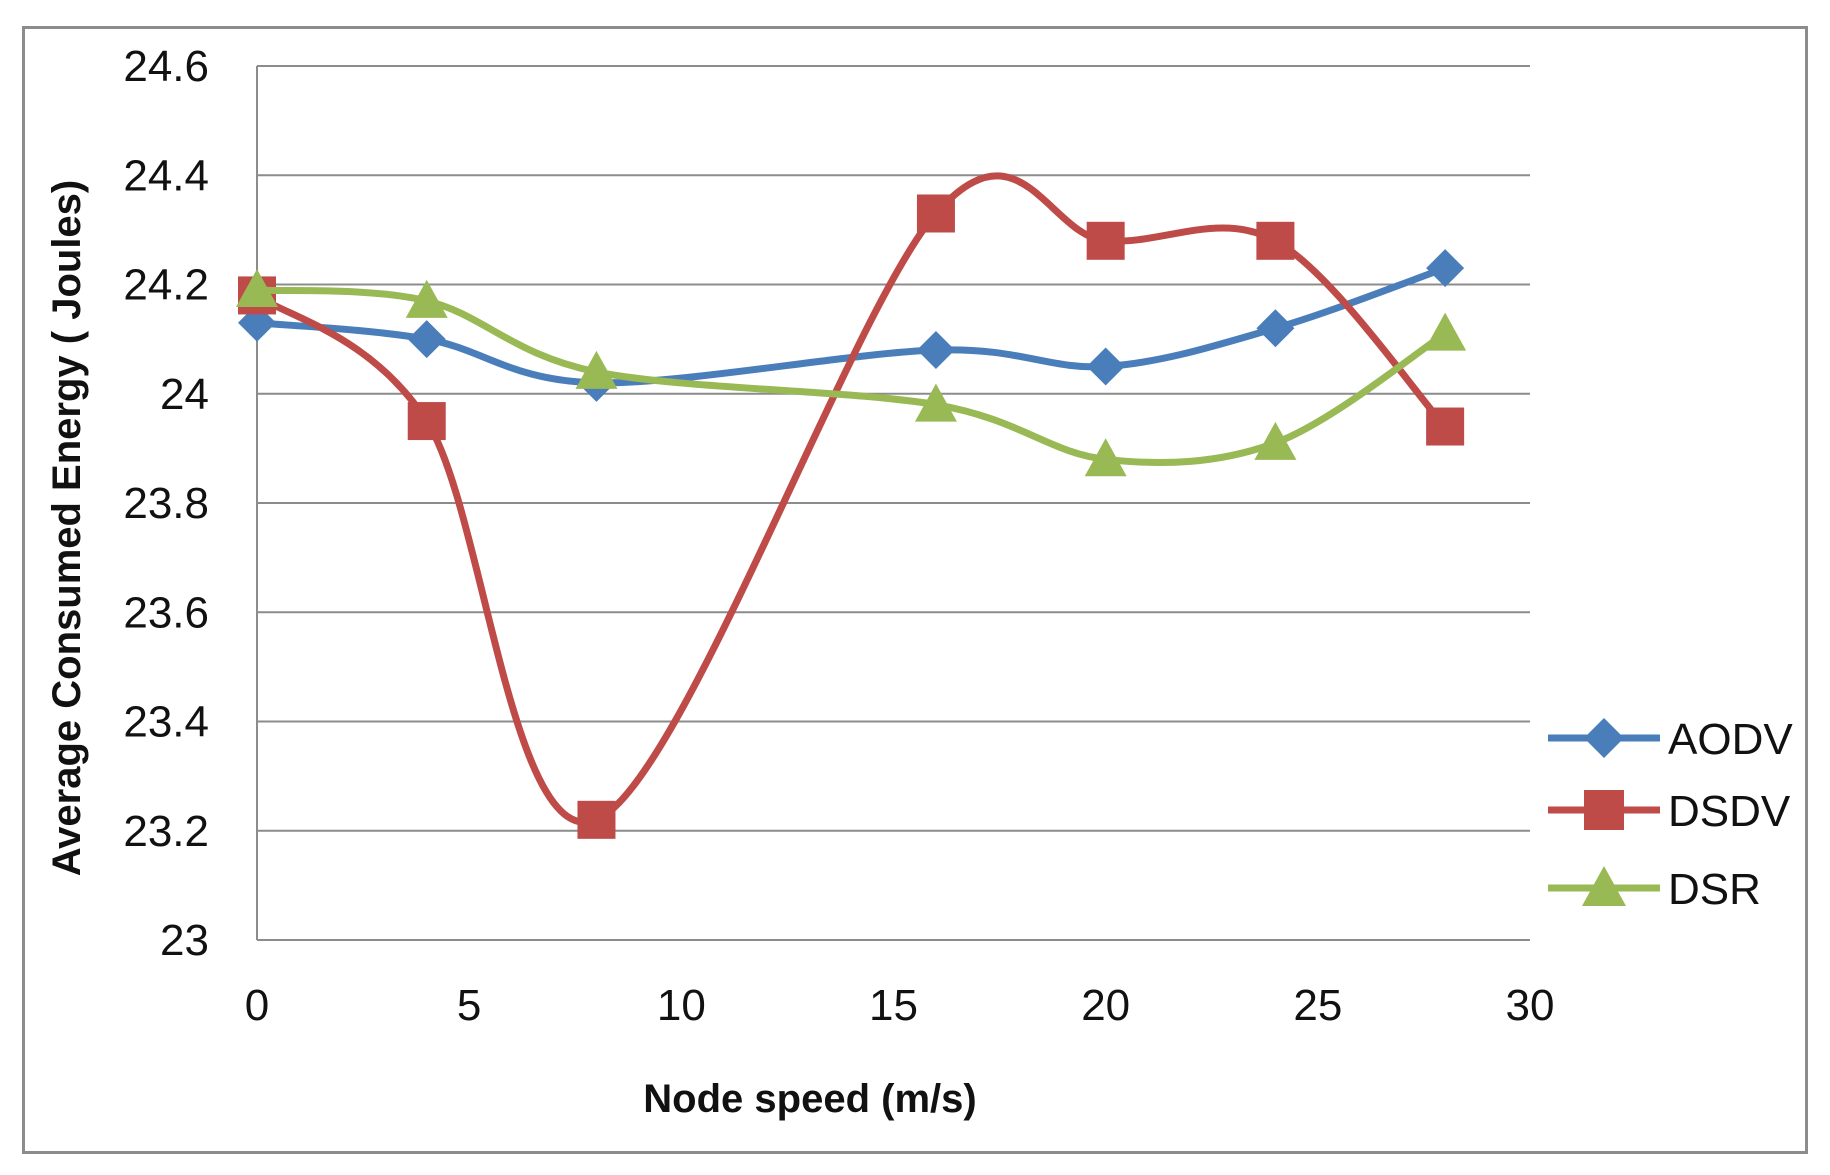 This screenshot has height=1175, width=1830. What do you see at coordinates (1714, 889) in the screenshot?
I see `legend-label-dsr: DSR` at bounding box center [1714, 889].